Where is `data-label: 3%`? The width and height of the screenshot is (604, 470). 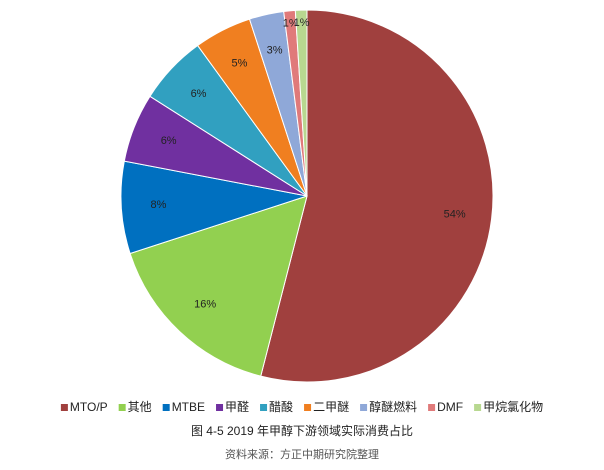 data-label: 3% is located at coordinates (275, 51).